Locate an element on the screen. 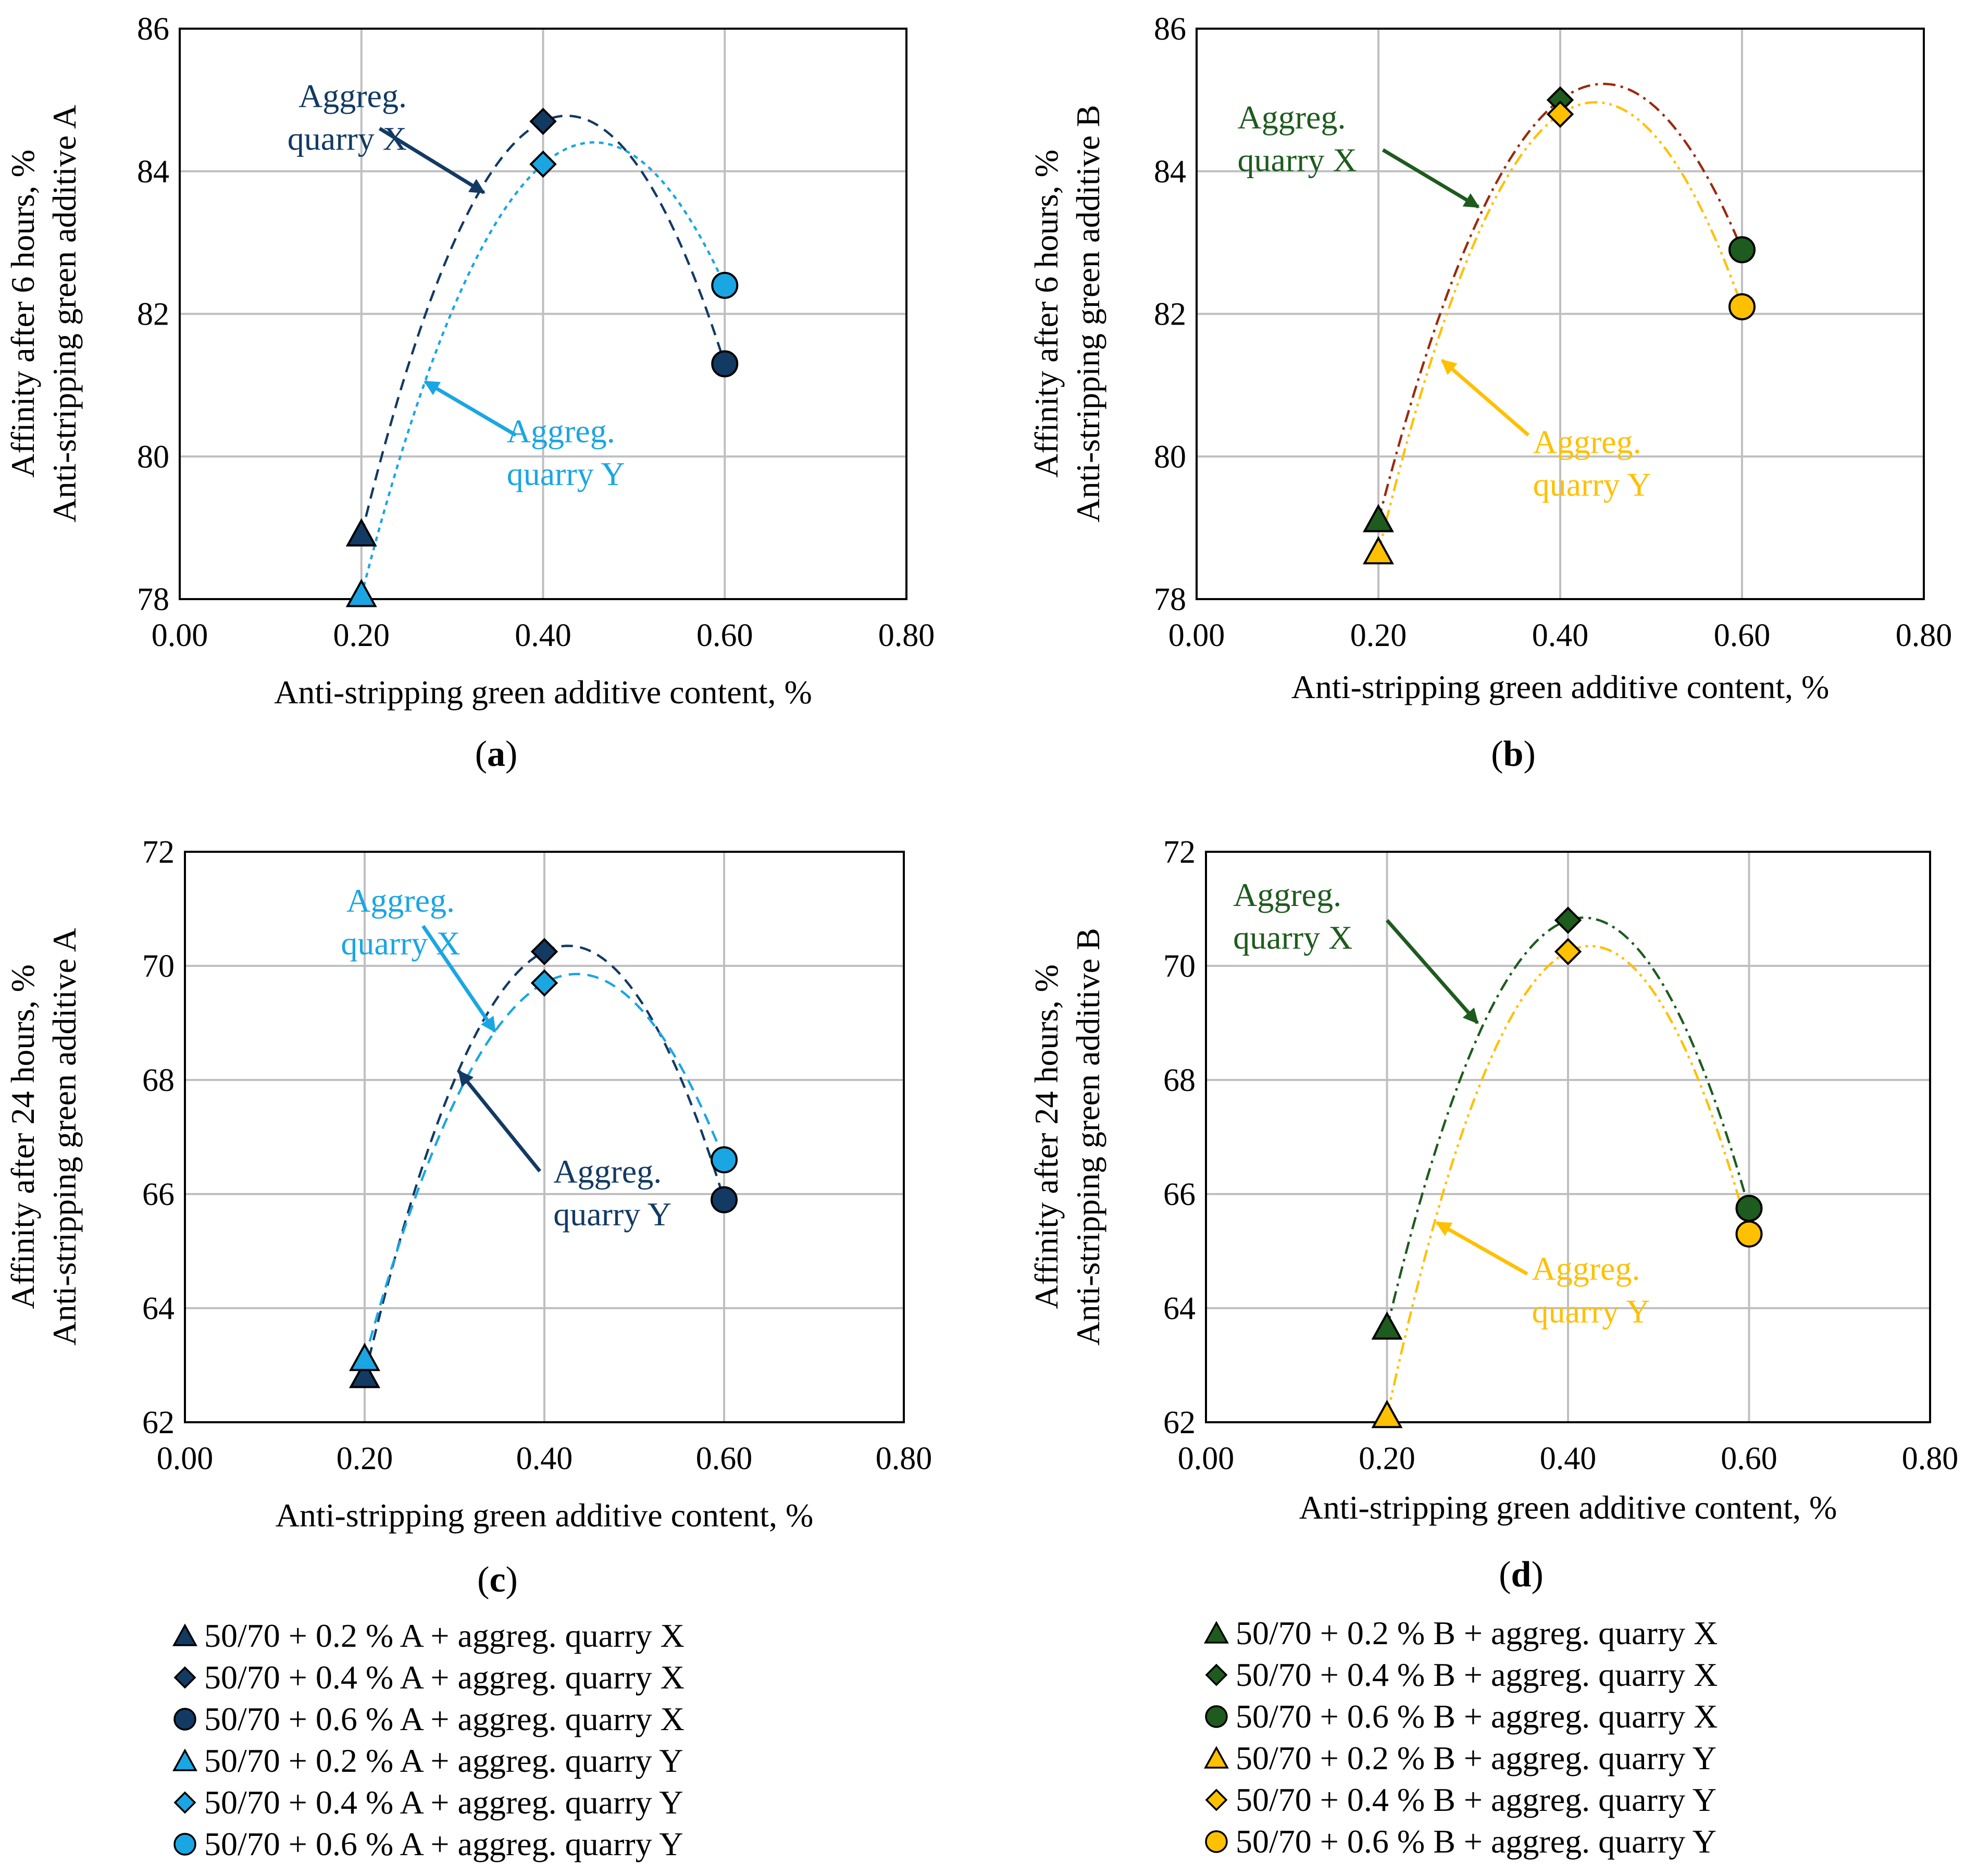 The image size is (1978, 1876). legend-item: 50/70 + 0.6 % A + aggreg. quarry Y is located at coordinates (428, 1844).